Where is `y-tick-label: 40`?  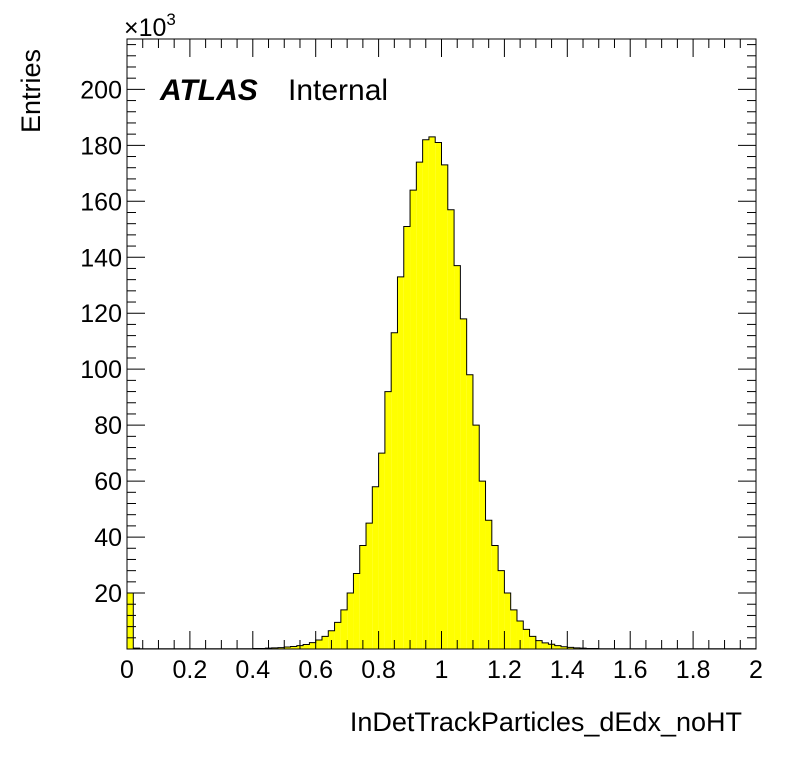 y-tick-label: 40 is located at coordinates (108, 538).